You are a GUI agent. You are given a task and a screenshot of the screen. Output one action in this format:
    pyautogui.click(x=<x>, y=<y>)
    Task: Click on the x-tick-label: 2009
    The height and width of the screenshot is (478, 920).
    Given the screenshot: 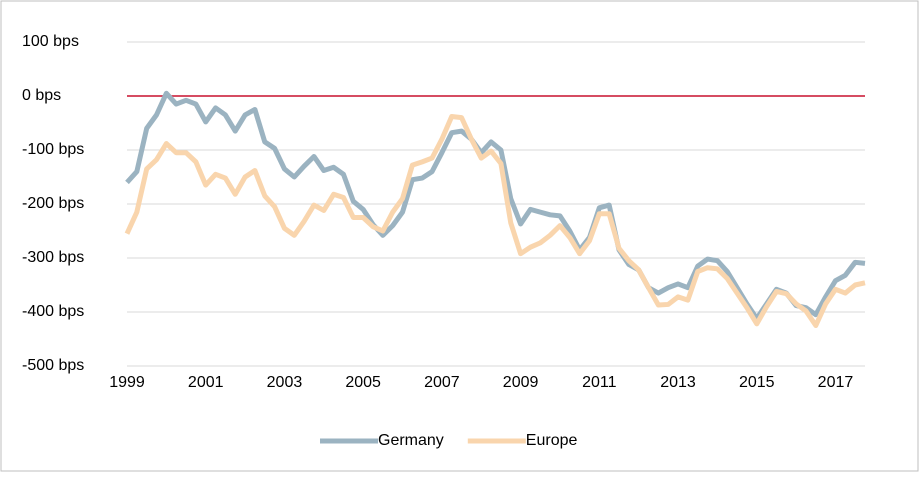 What is the action you would take?
    pyautogui.click(x=521, y=382)
    